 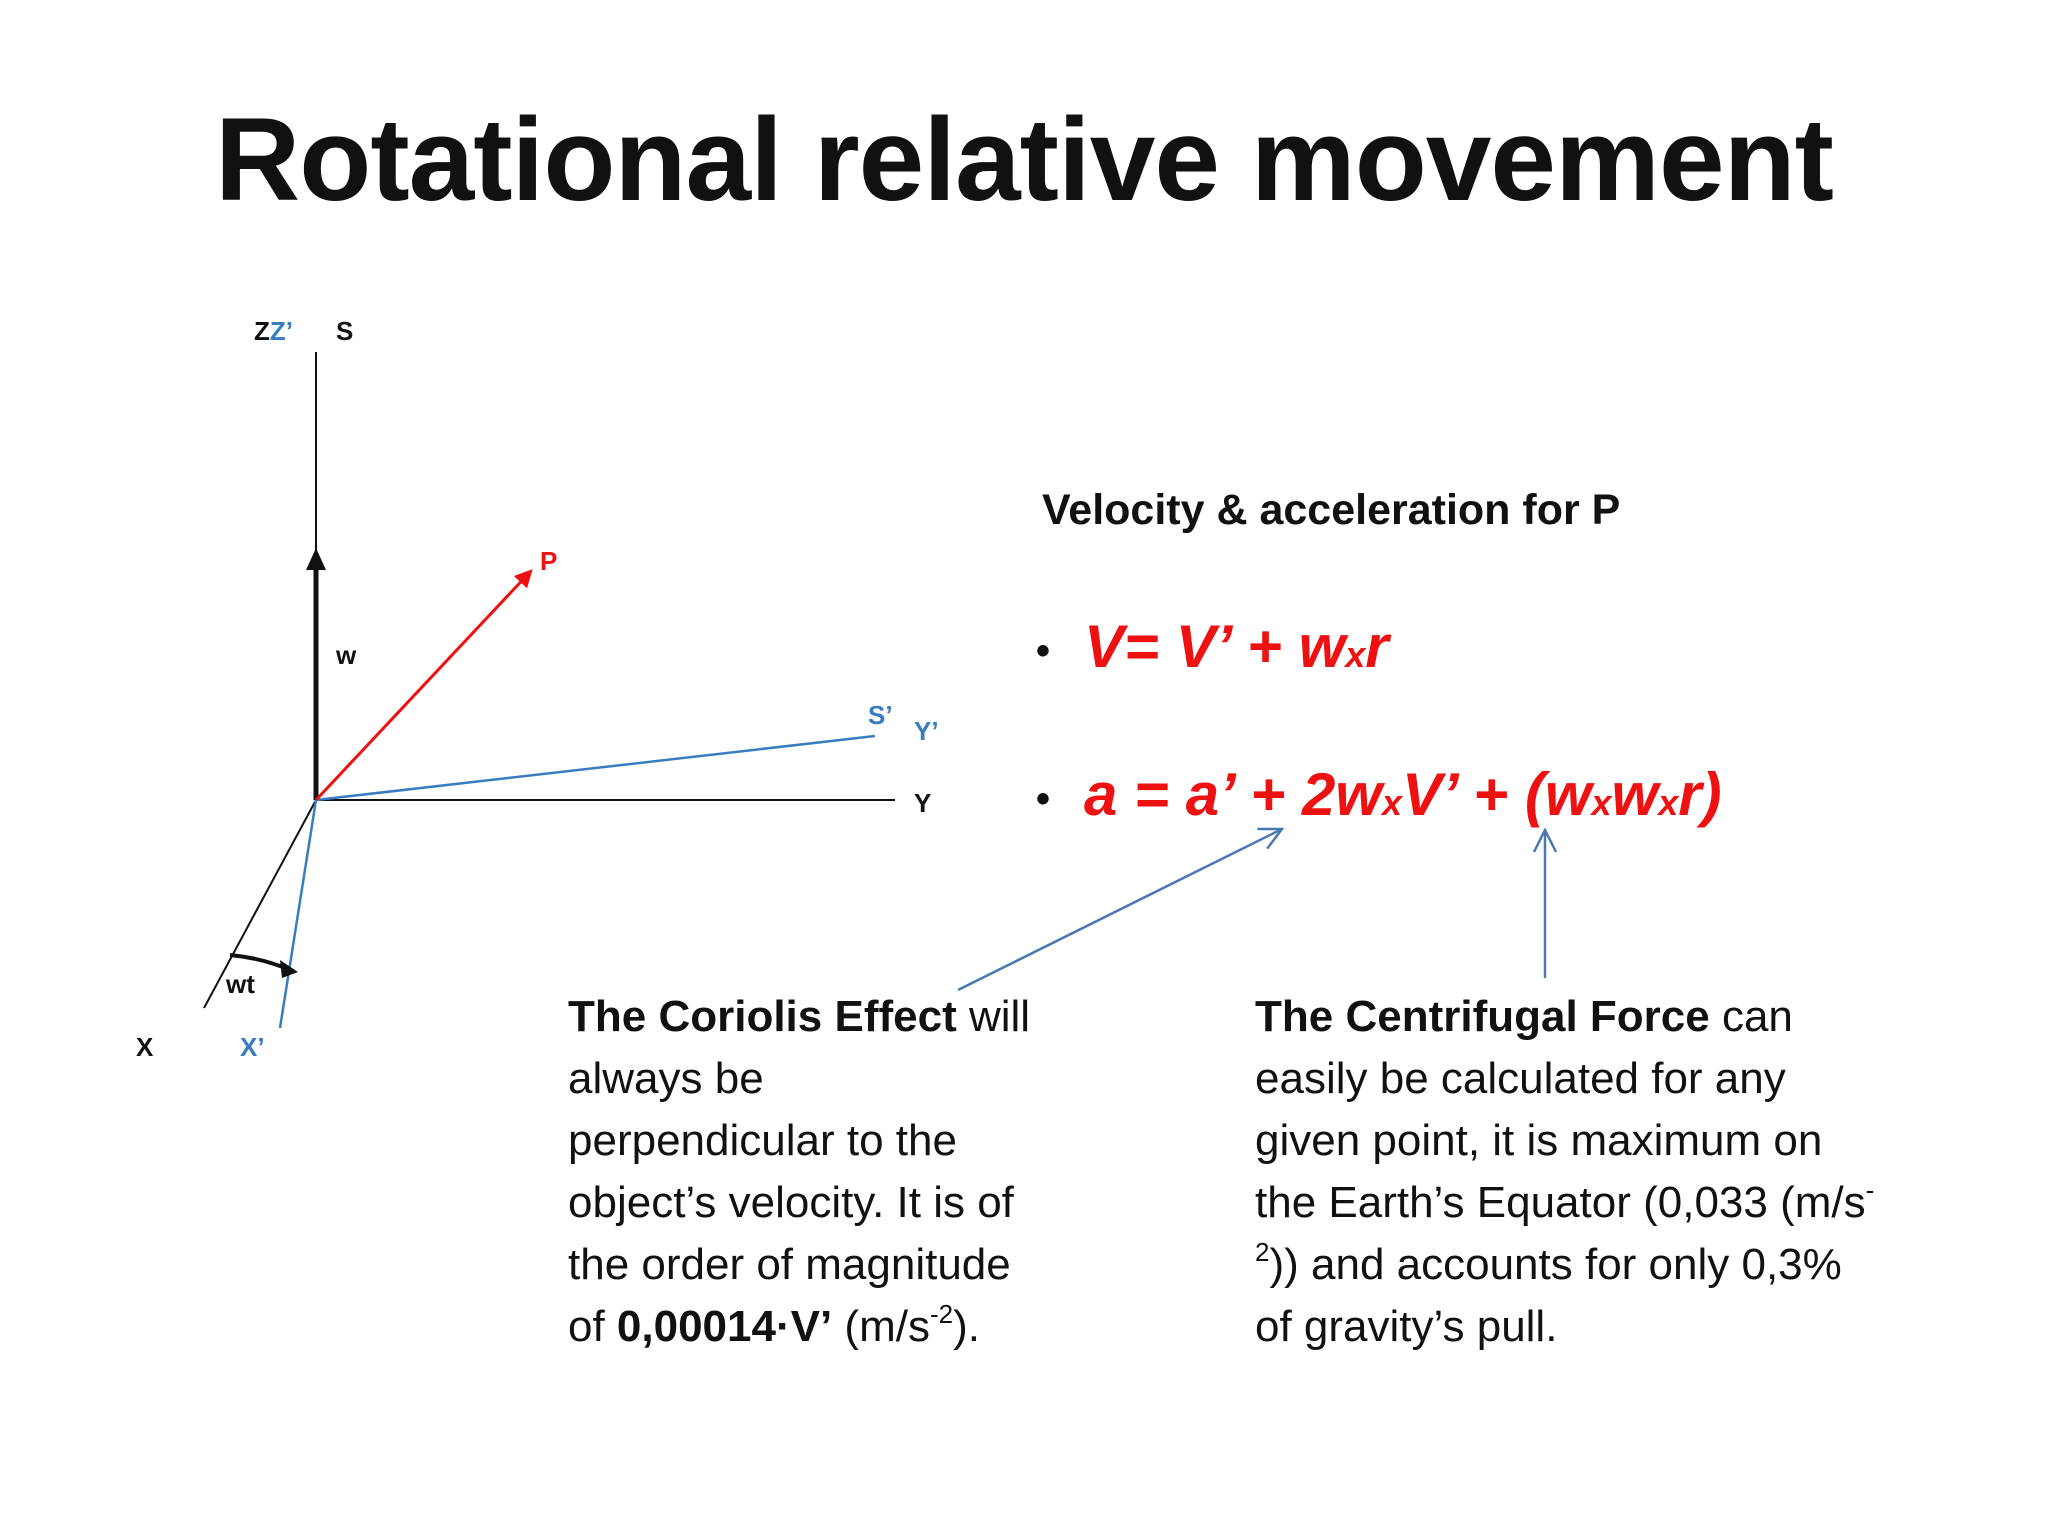 What do you see at coordinates (762, 1016) in the screenshot?
I see `coriolis-title: The Coriolis Effect` at bounding box center [762, 1016].